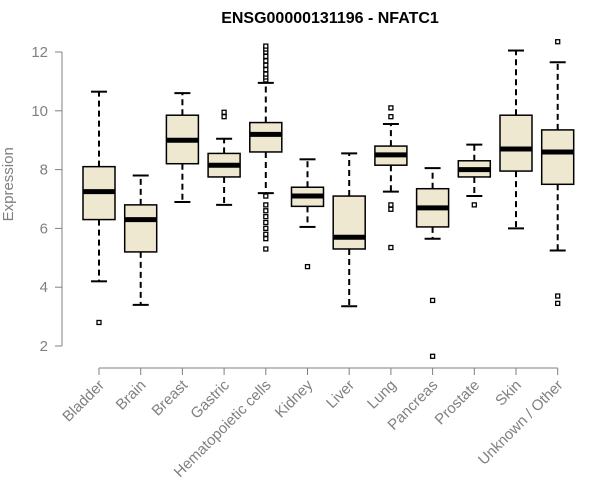 Image resolution: width=600 pixels, height=500 pixels. I want to click on chart-title: ENSG00000131196 - NFATC1, so click(330, 18).